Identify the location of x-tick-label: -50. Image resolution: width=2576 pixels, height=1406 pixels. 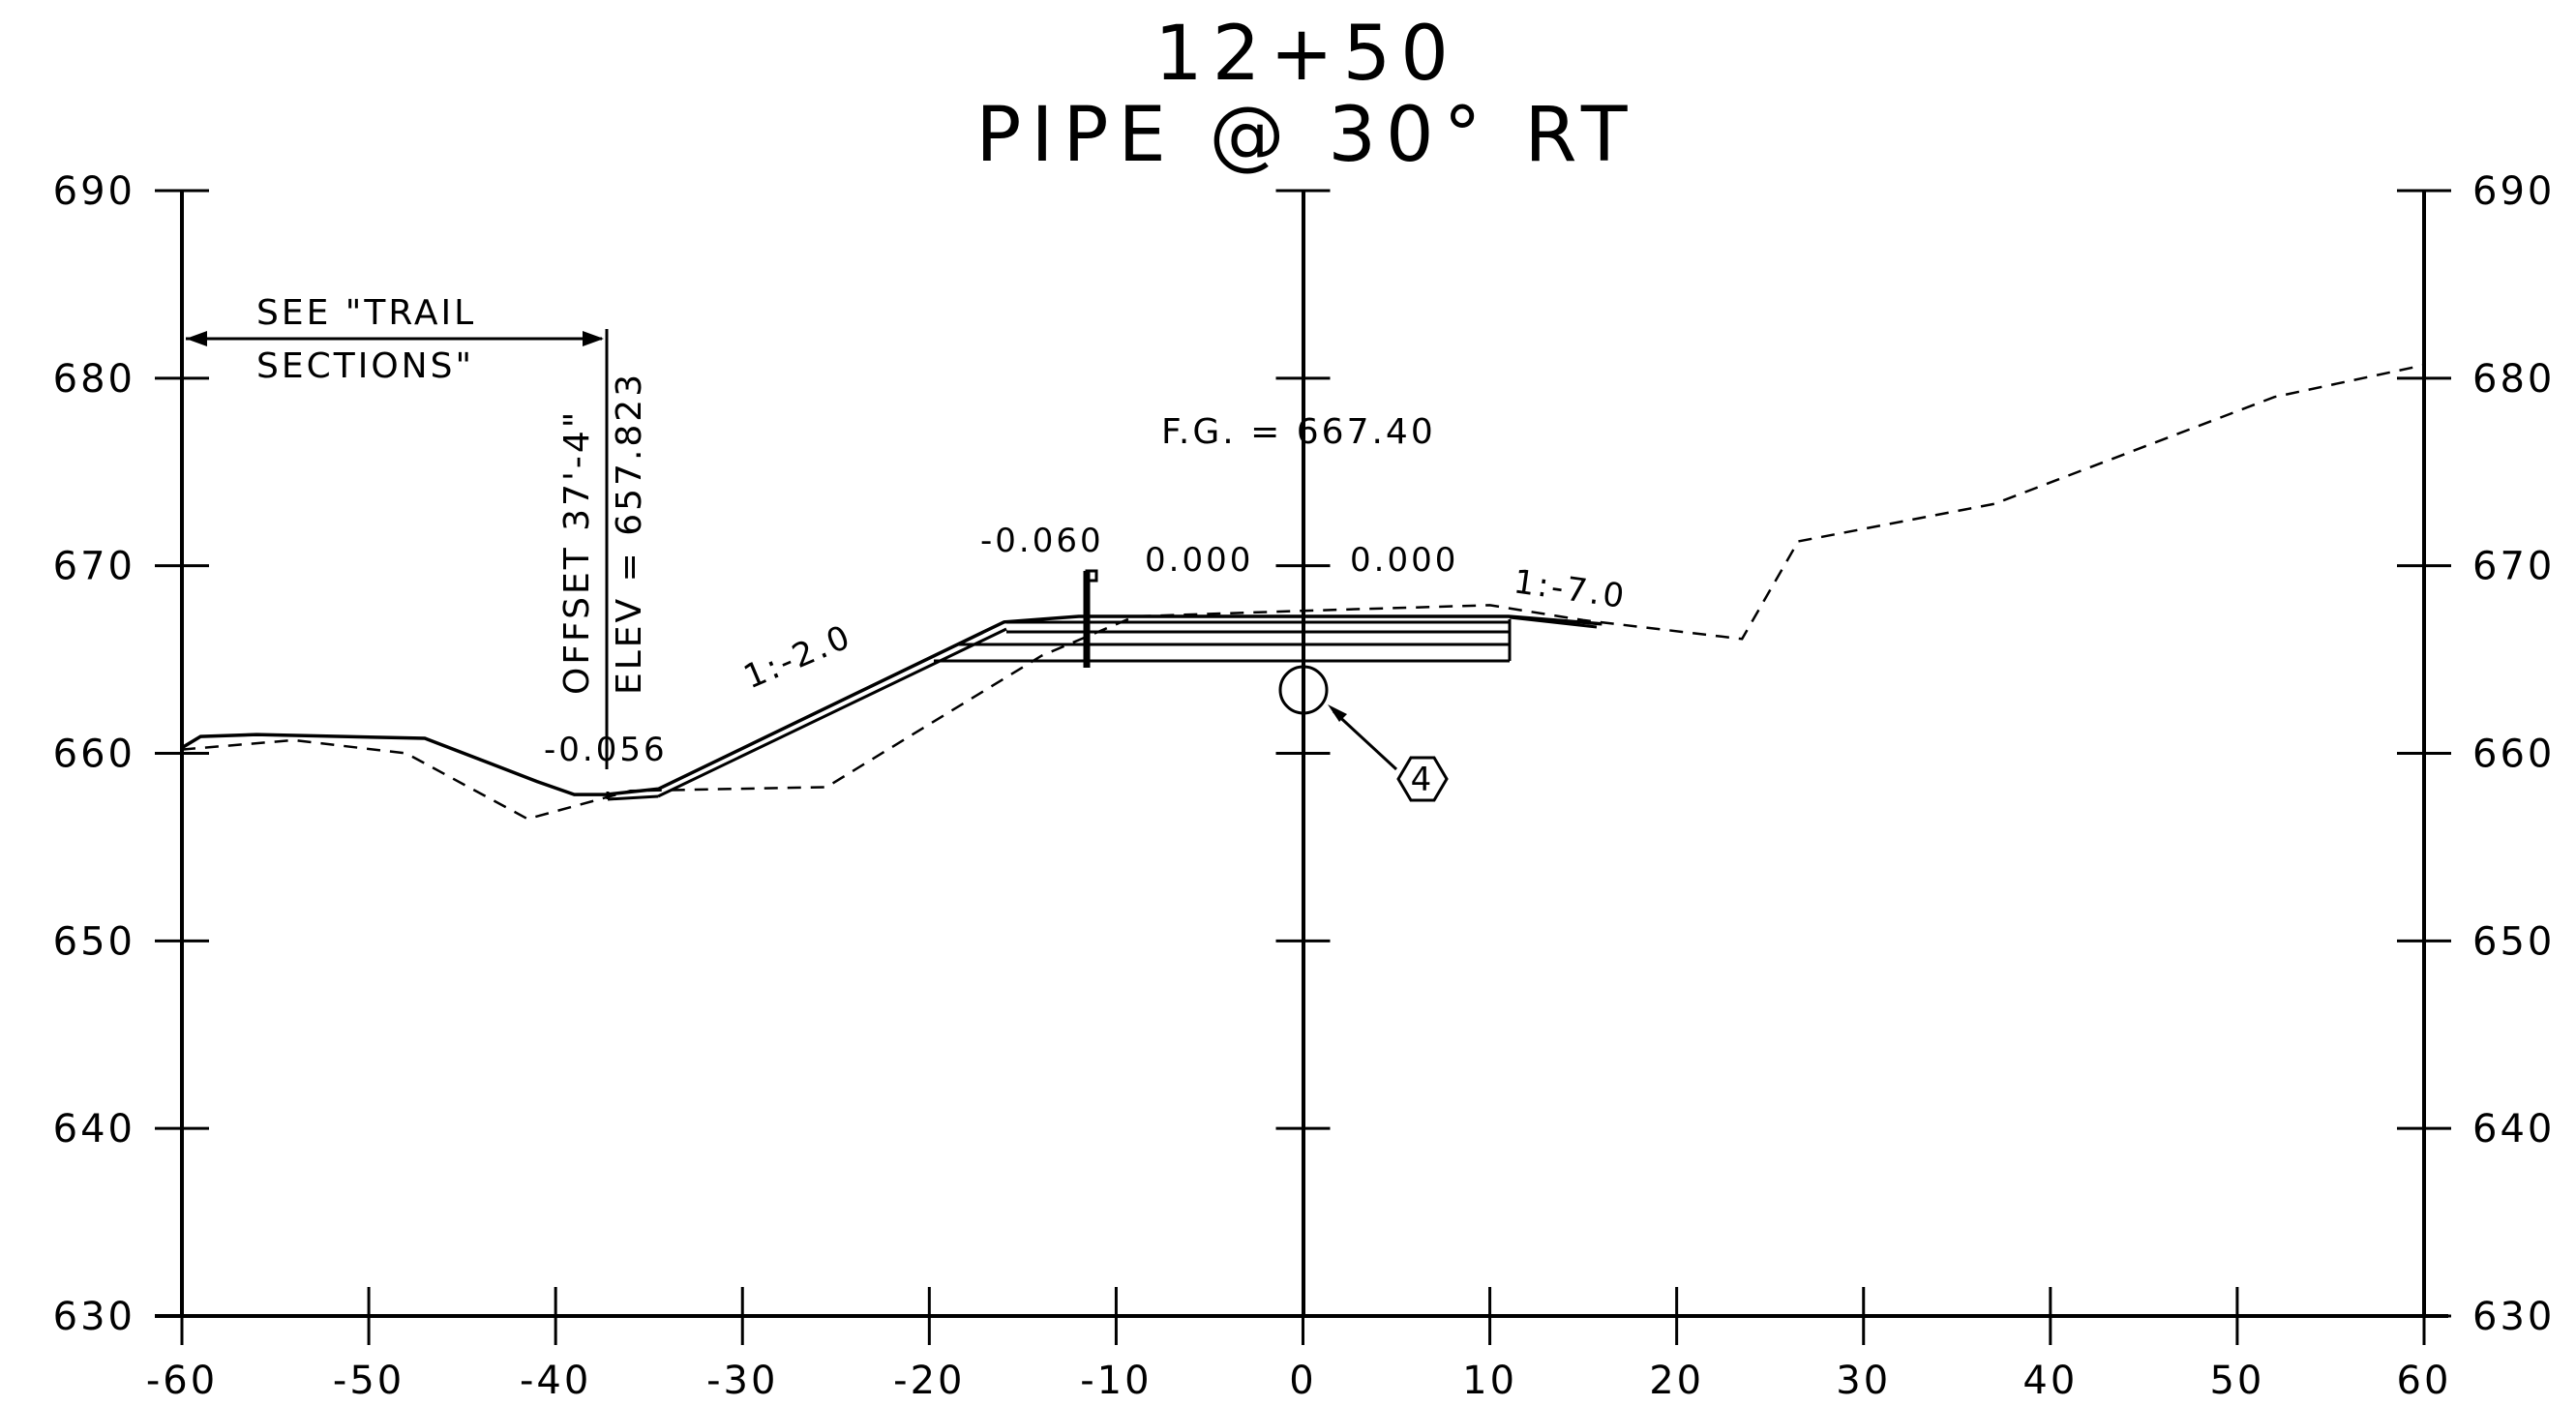
(368, 1381).